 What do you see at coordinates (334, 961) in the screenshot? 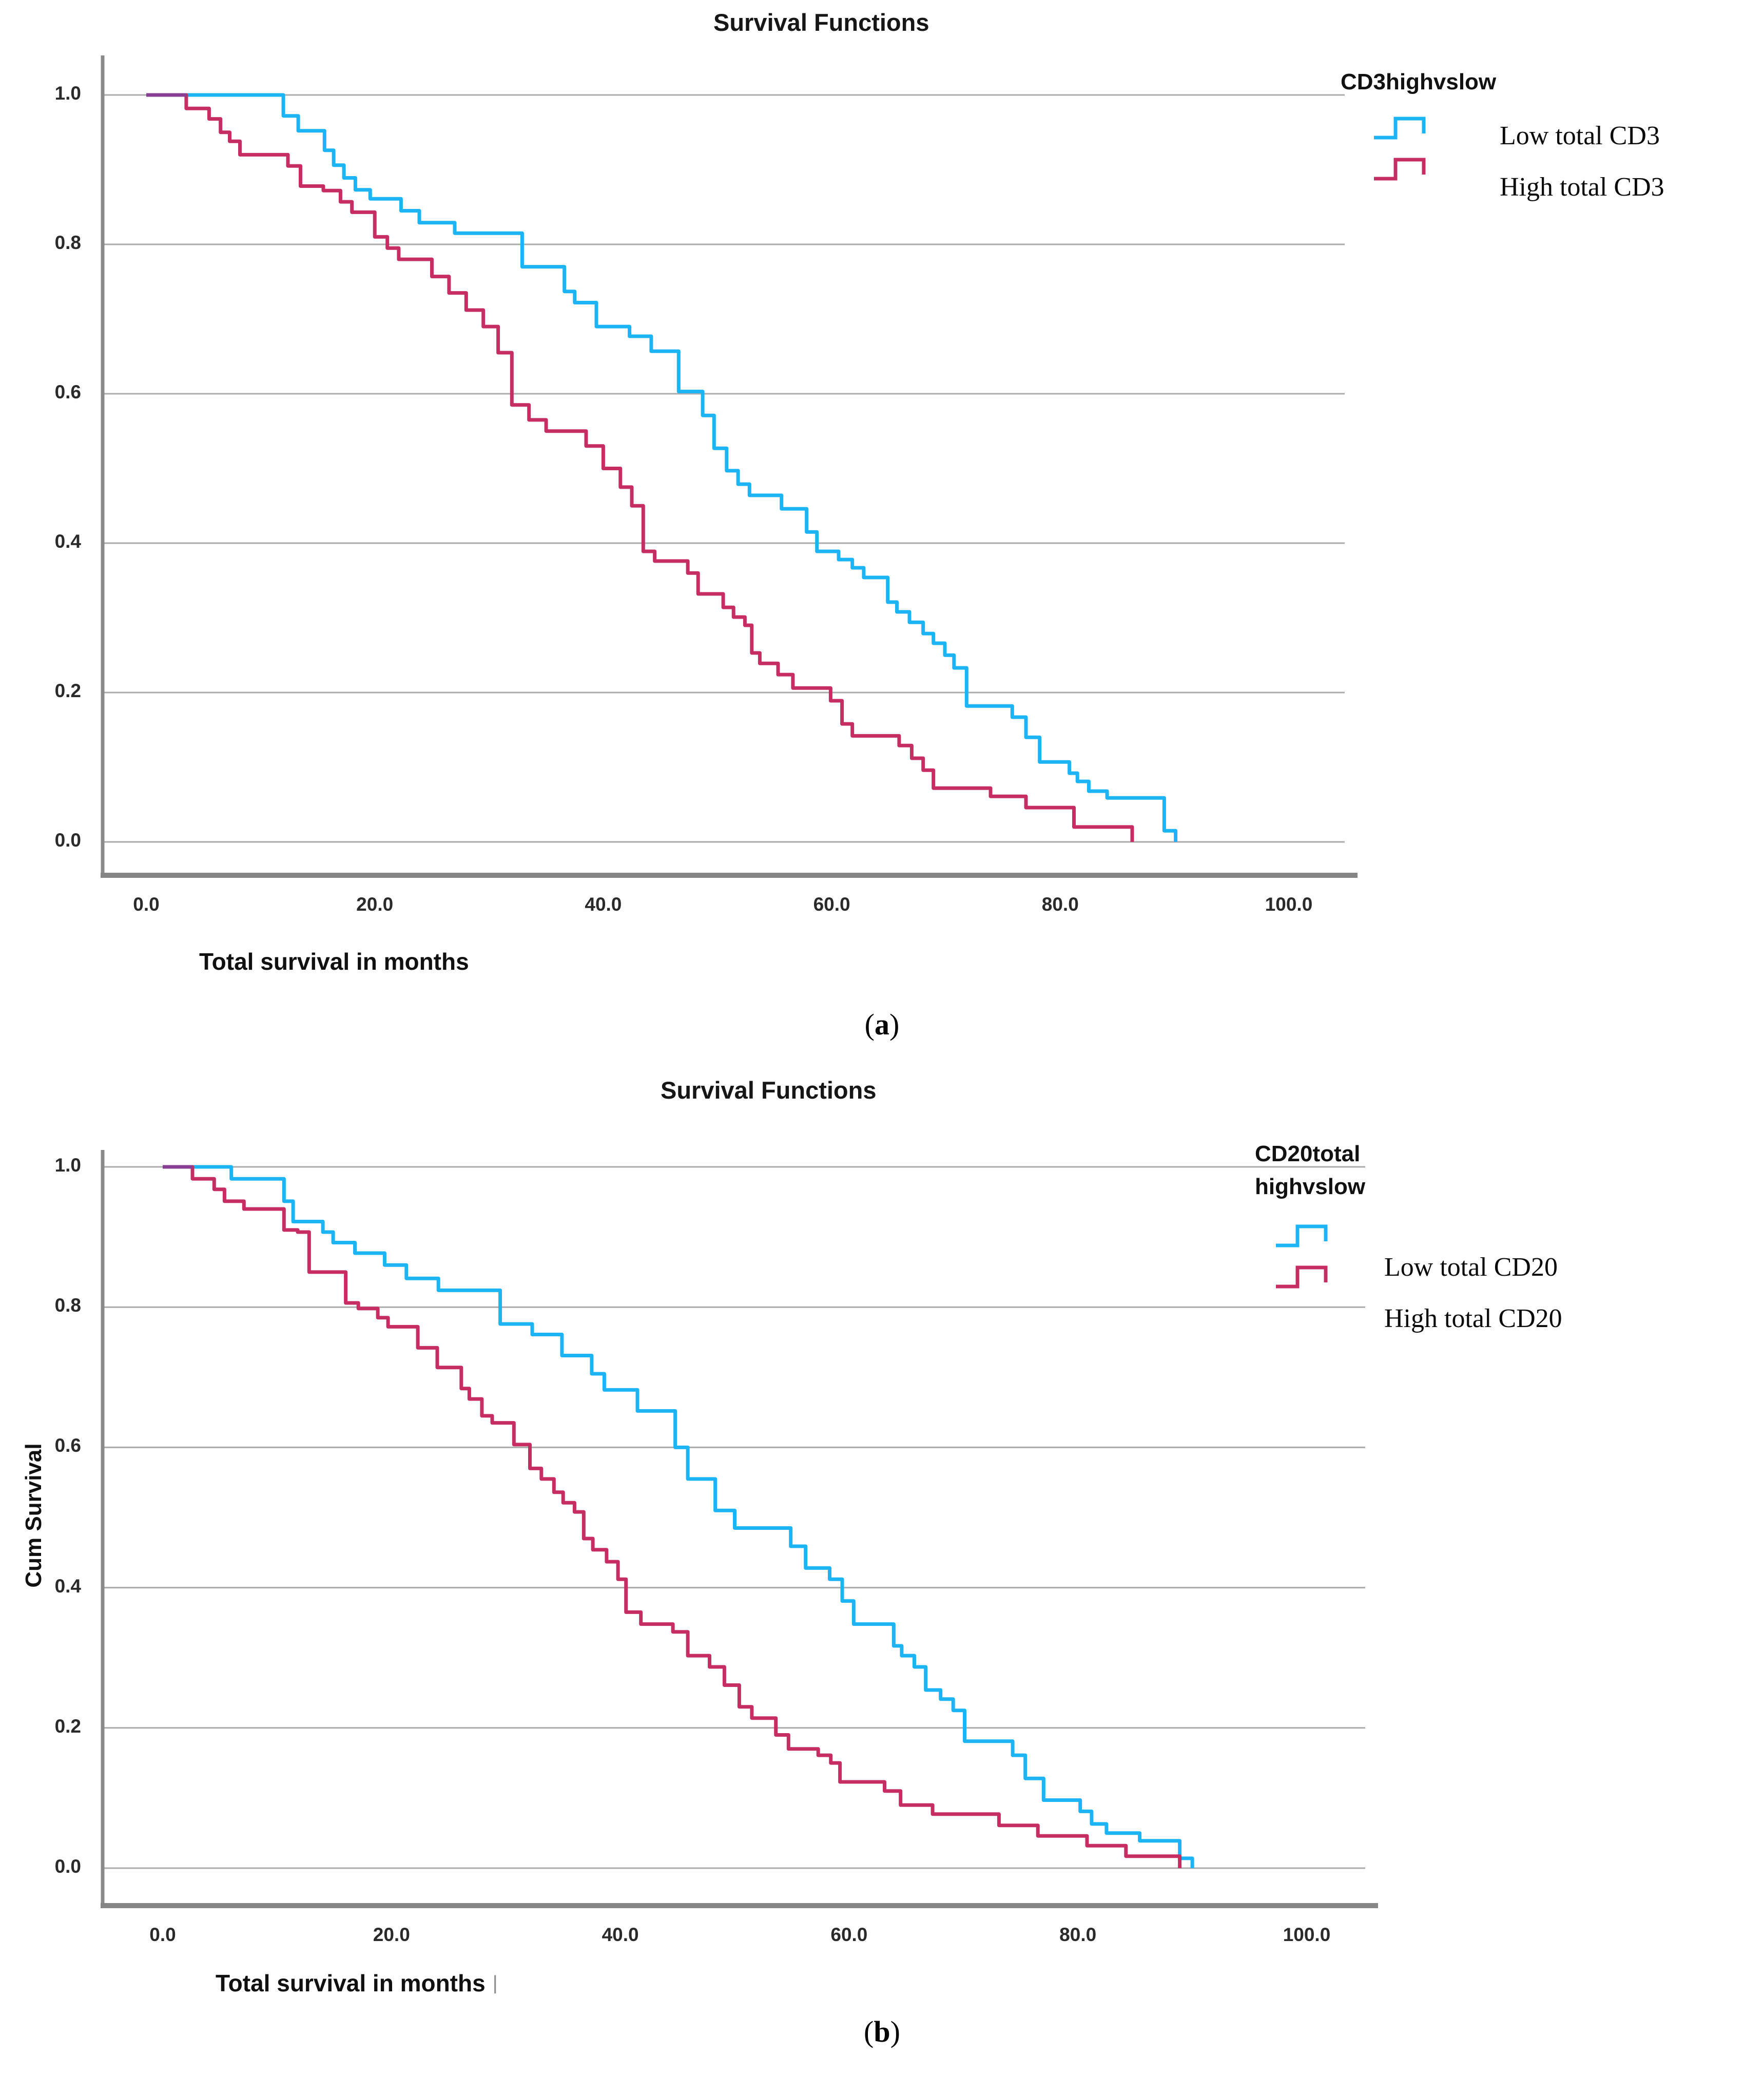
I see `chart-a-x-axis-title-text: Total survival in months` at bounding box center [334, 961].